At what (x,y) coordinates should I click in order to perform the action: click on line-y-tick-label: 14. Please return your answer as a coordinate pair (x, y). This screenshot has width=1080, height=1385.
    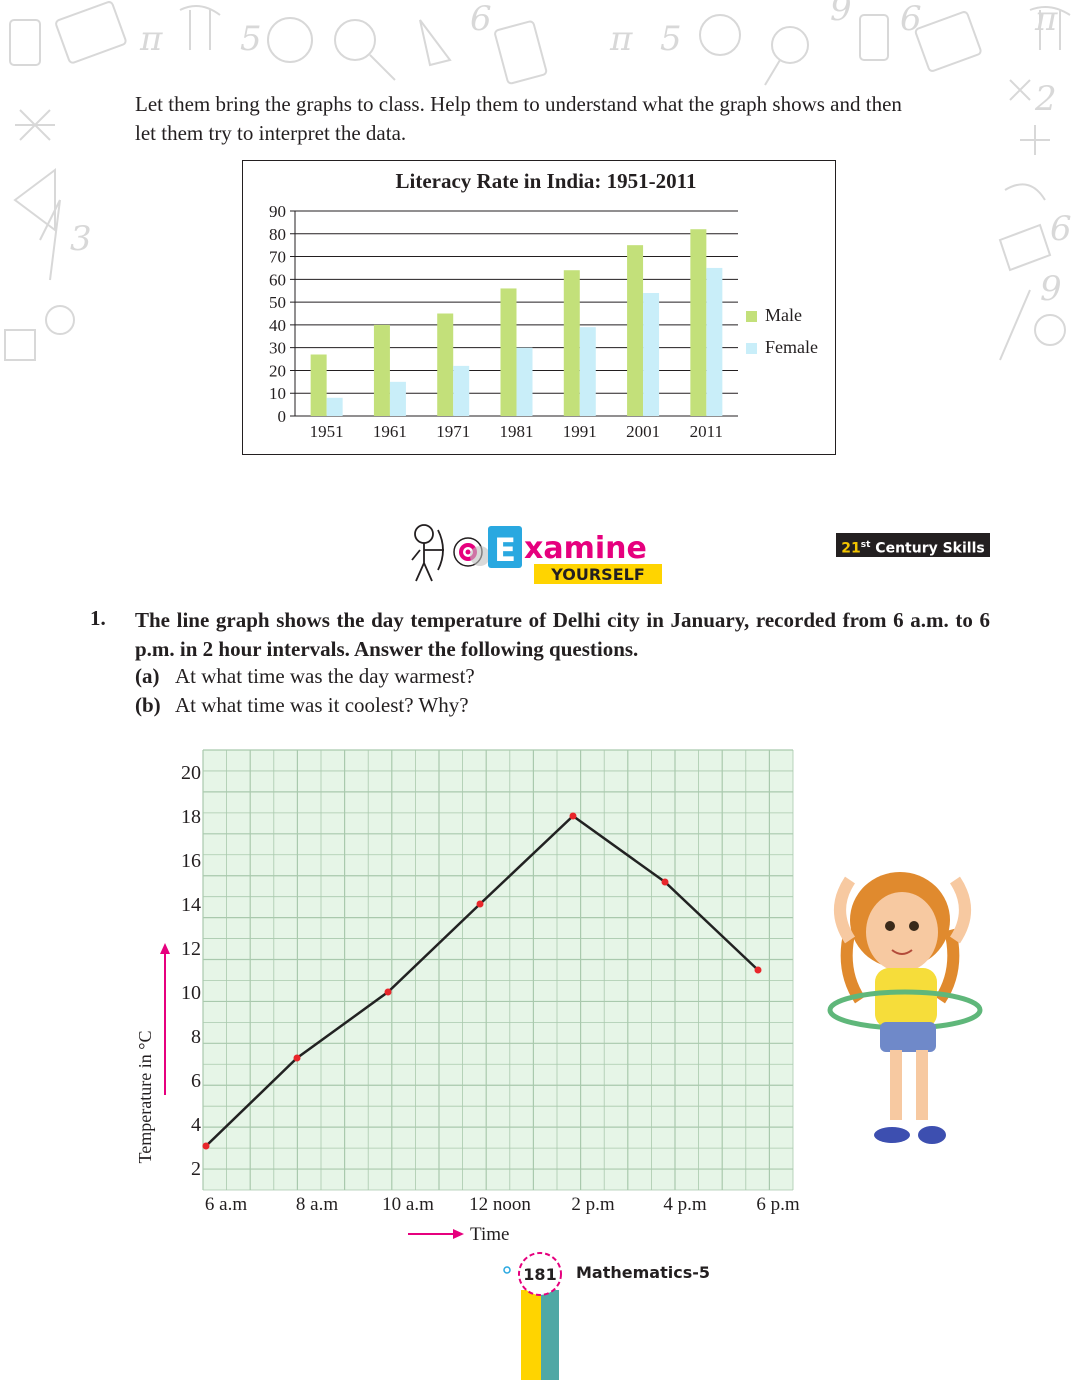
    Looking at the image, I should click on (191, 905).